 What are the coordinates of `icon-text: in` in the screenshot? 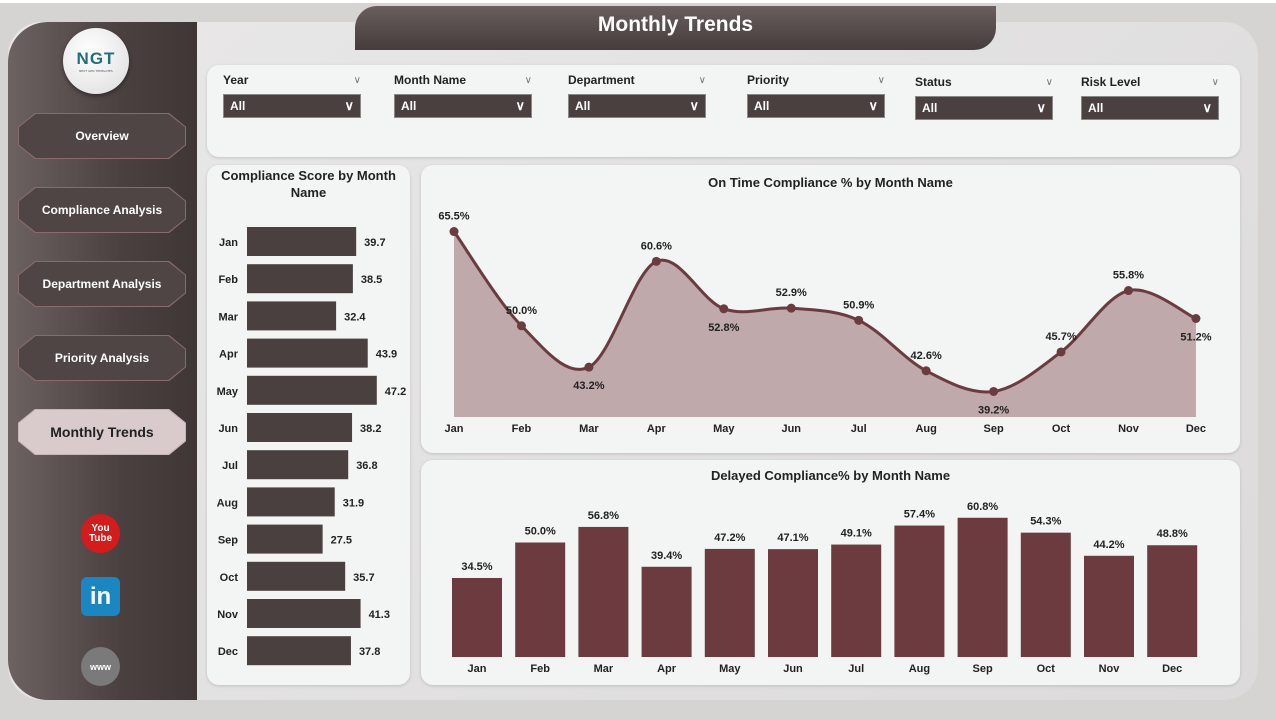 It's located at (100, 596).